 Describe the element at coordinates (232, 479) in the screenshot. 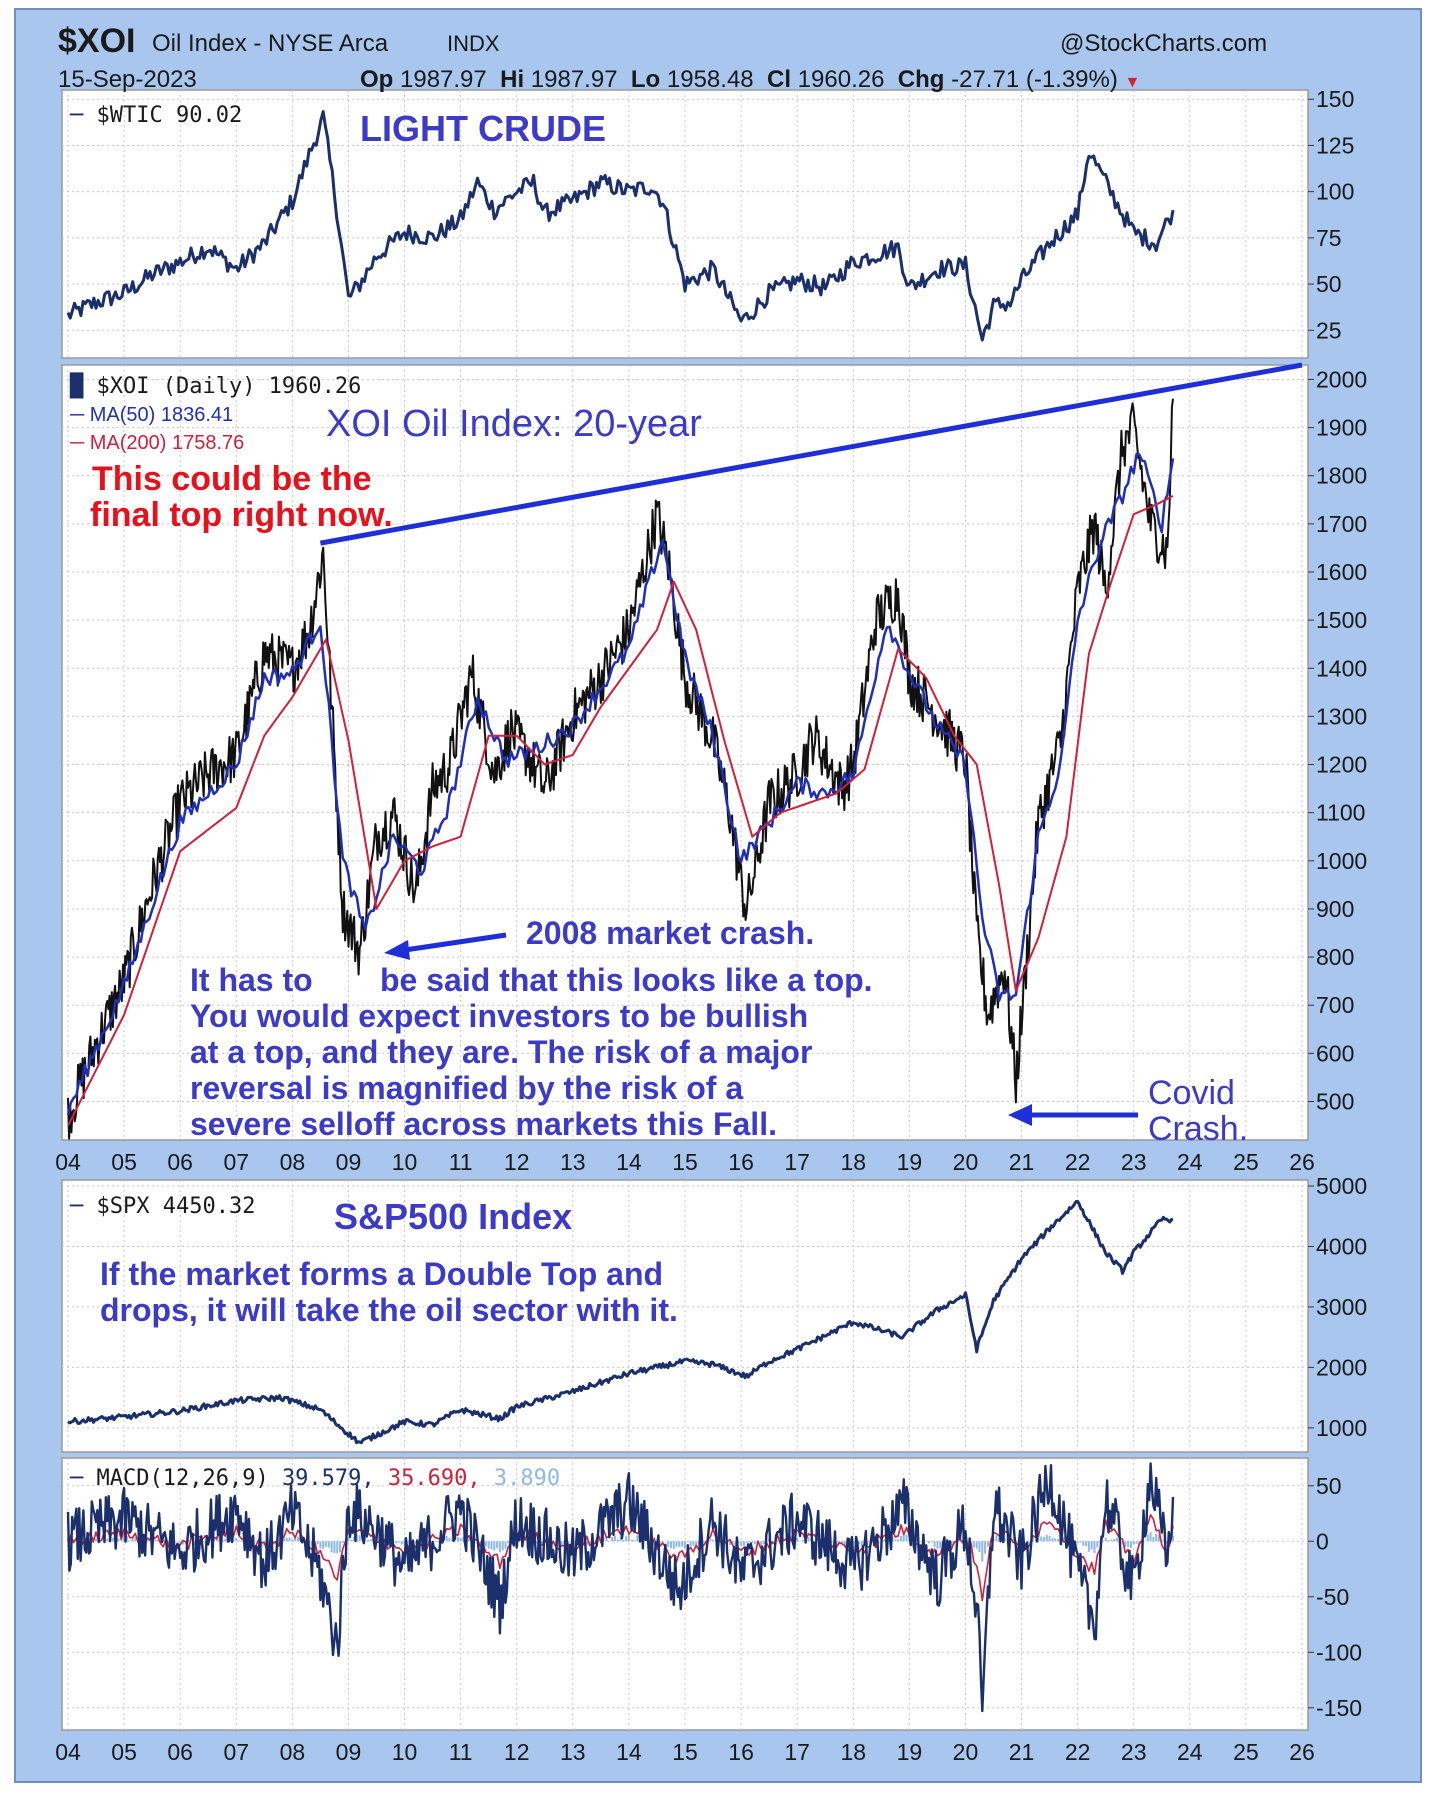

I see `final-top-note-line1: This could be the` at that location.